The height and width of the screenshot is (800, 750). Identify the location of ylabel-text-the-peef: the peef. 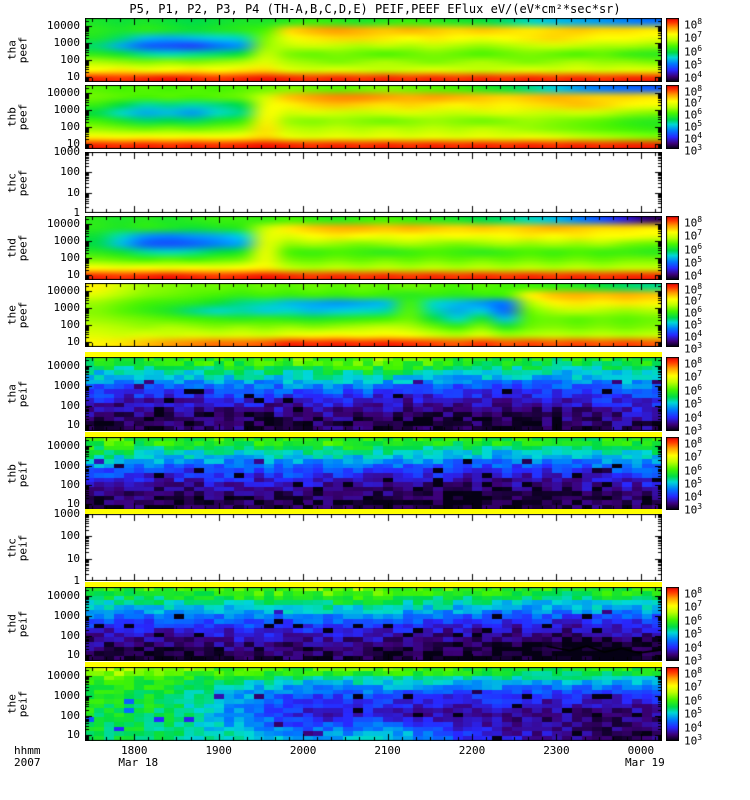
(17, 315).